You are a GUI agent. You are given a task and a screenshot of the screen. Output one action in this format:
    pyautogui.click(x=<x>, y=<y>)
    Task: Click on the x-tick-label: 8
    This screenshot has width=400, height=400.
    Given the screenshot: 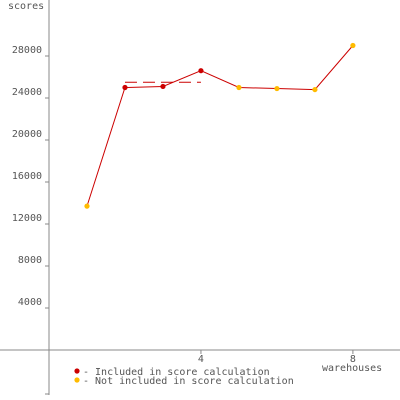 What is the action you would take?
    pyautogui.click(x=353, y=359)
    